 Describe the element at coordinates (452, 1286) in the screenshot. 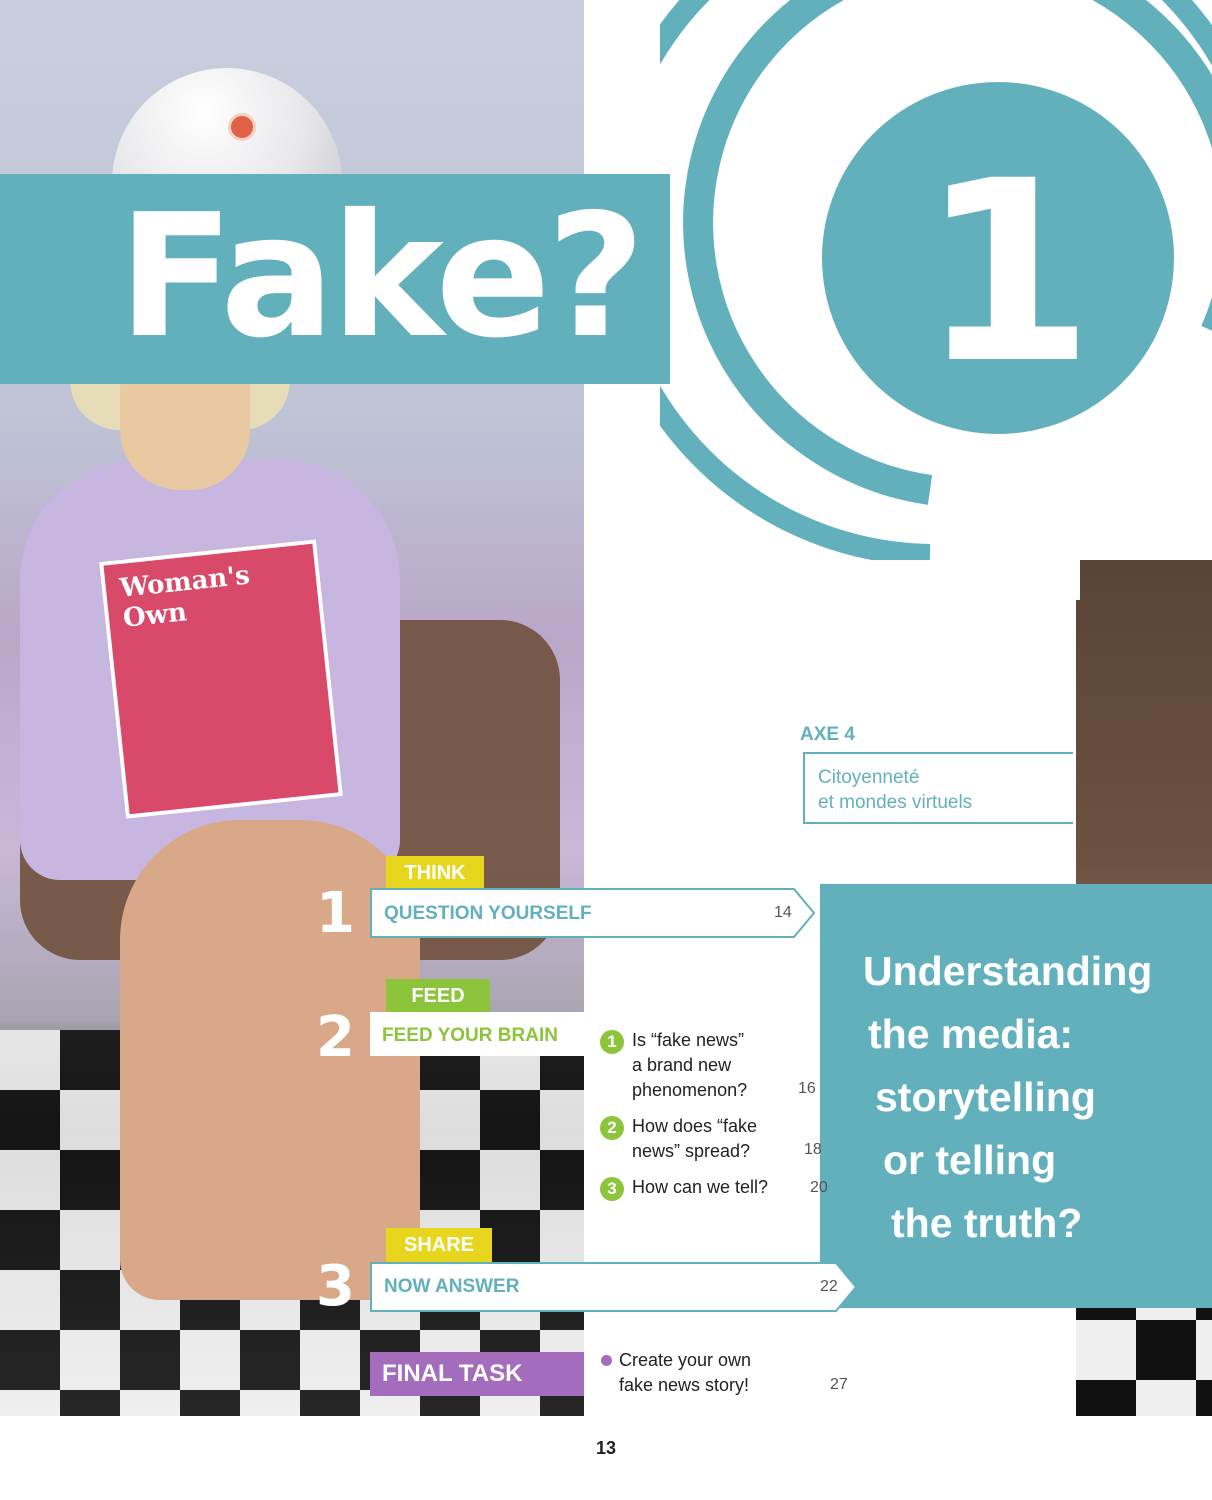

I see `step-3-label: NOW ANSWER` at that location.